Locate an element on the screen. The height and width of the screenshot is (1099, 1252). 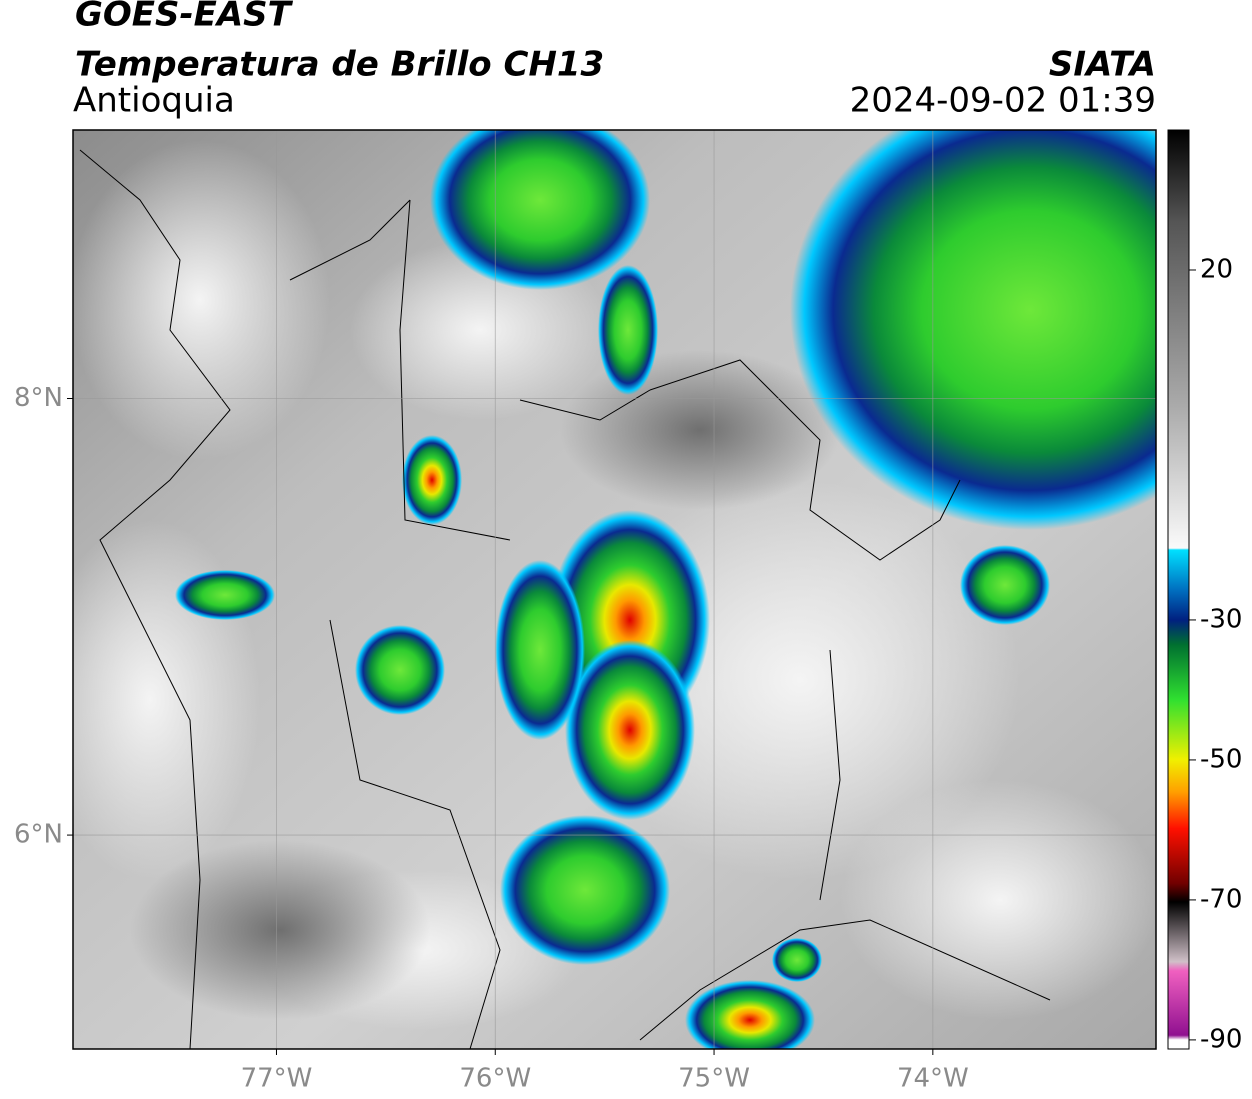
colorbar is located at coordinates (1178, 589).